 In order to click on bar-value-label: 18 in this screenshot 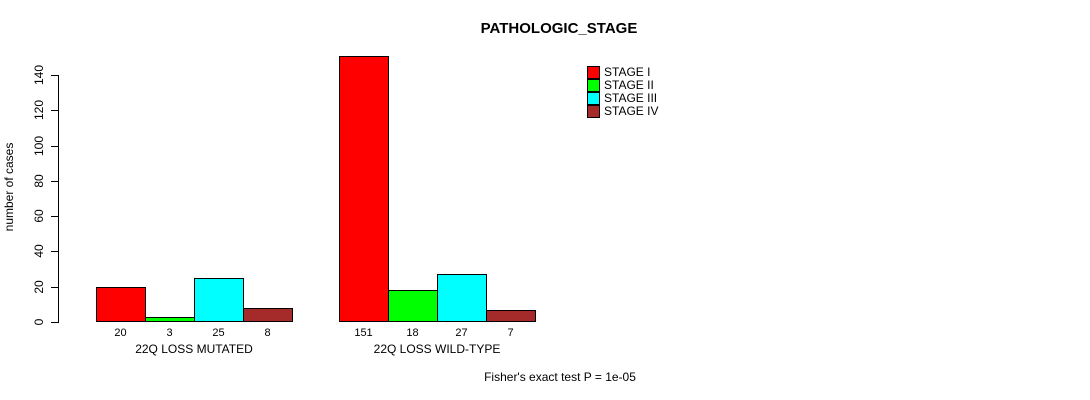, I will do `click(412, 333)`.